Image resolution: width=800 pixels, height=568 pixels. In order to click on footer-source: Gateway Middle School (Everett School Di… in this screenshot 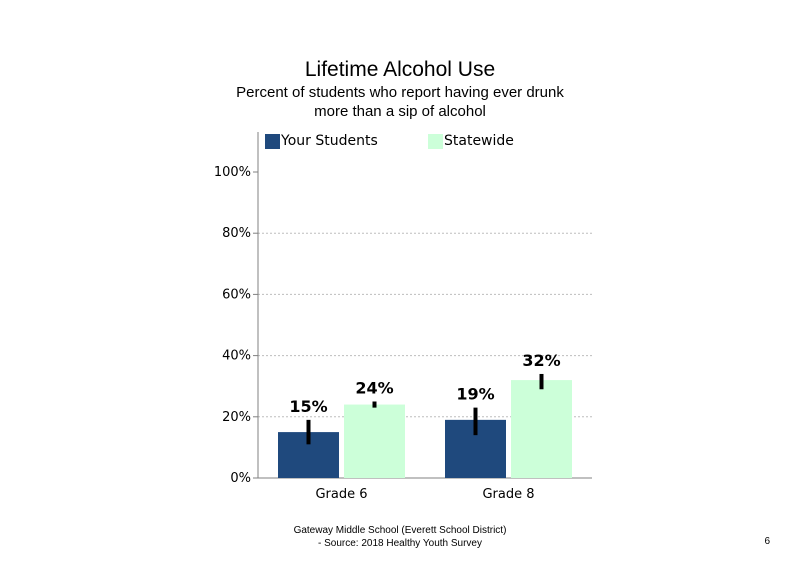, I will do `click(400, 537)`.